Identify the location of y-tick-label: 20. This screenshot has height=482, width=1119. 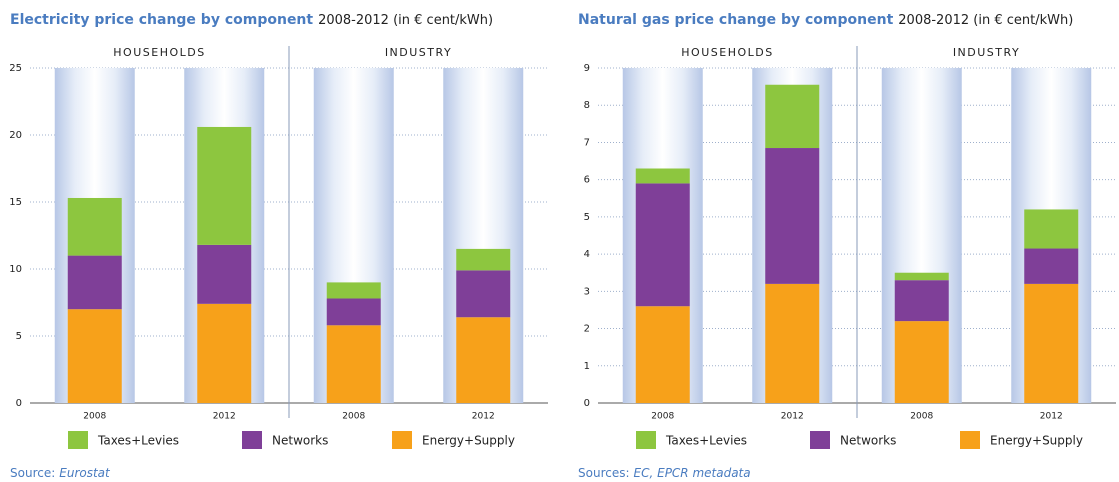
(15, 135).